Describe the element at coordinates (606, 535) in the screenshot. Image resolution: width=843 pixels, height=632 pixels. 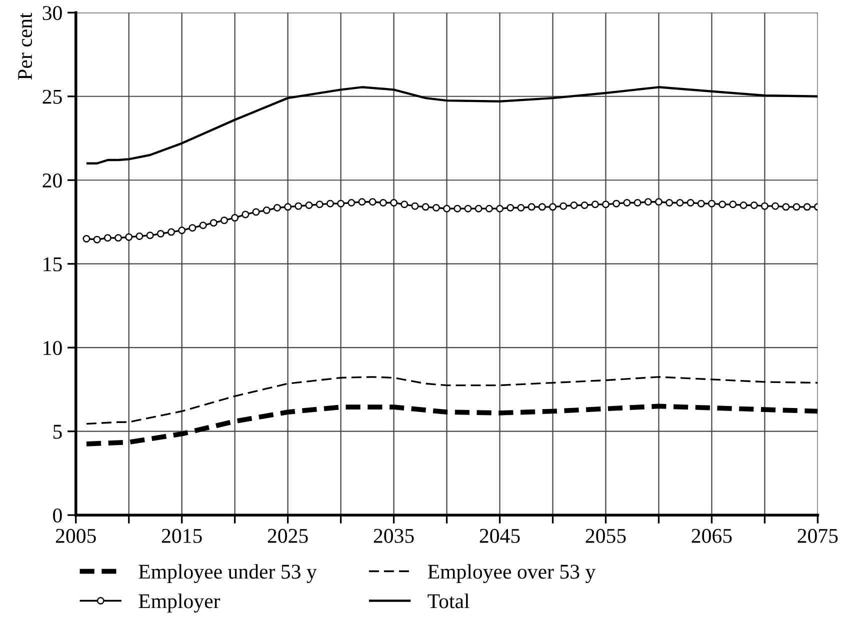
I see `x-tick-label: 2055` at that location.